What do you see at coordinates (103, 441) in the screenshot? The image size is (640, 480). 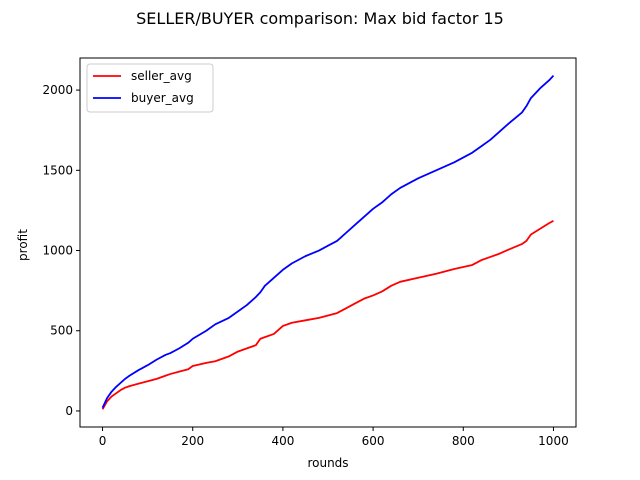 I see `x-tick-label: 0` at bounding box center [103, 441].